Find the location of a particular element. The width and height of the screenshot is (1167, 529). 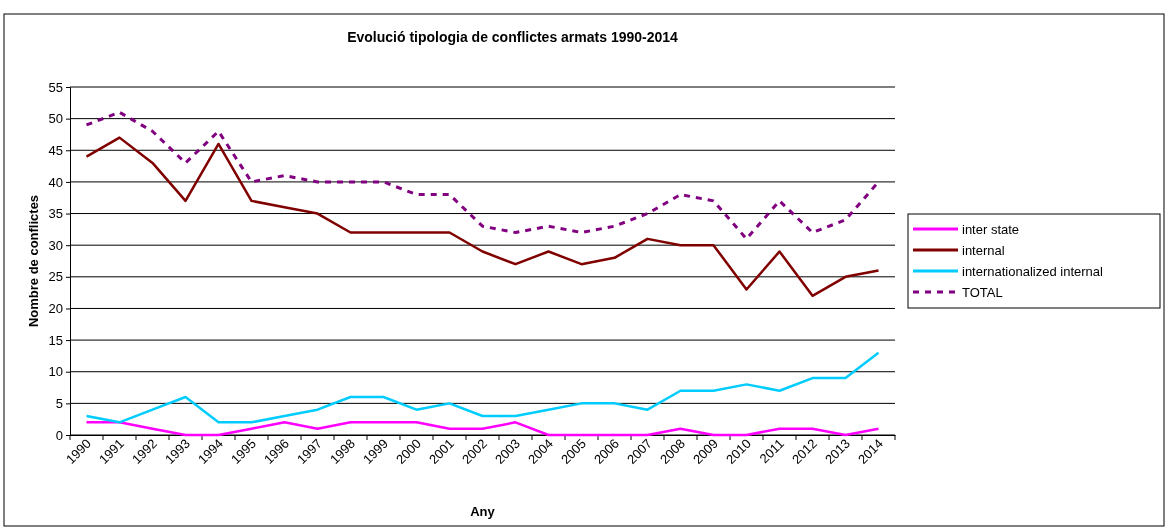

y-axis-title: Nombre de conflictes is located at coordinates (33, 261).